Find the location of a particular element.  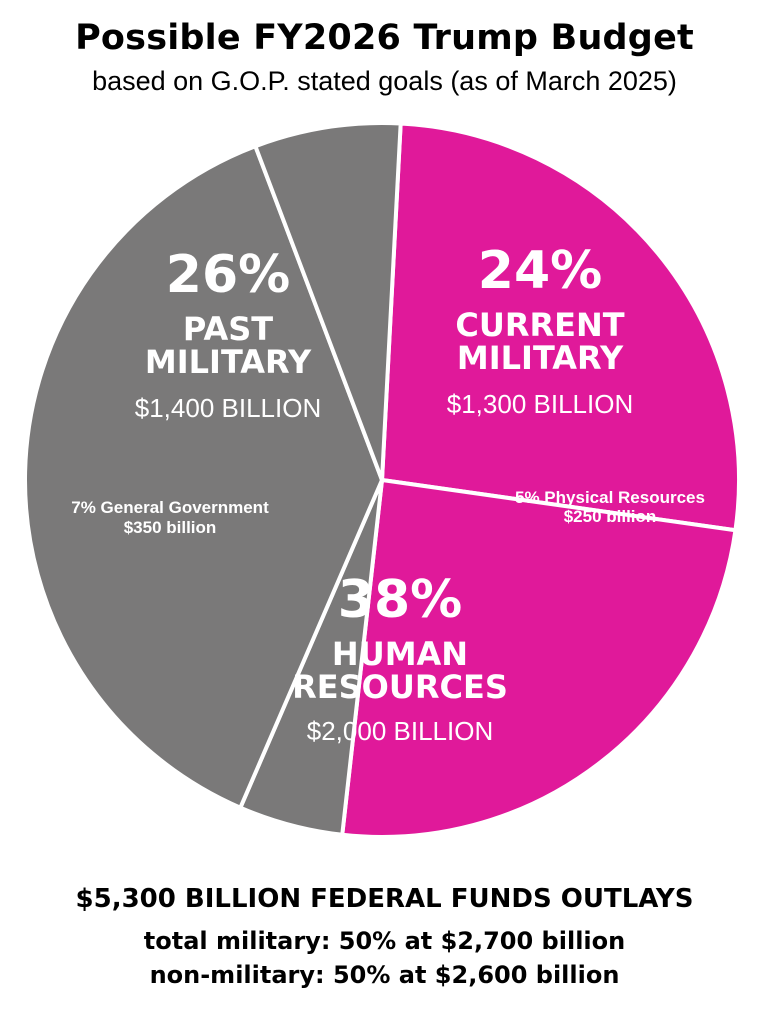

slice-percent-0: 26% is located at coordinates (228, 275).